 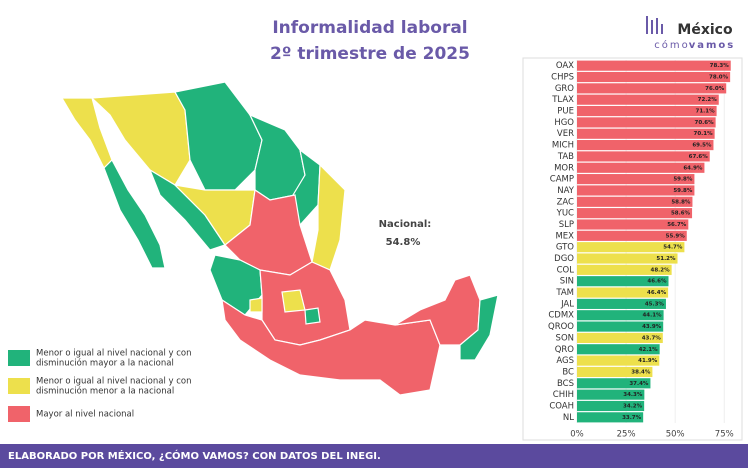 What do you see at coordinates (626, 435) in the screenshot?
I see `x-tick-label: 25%` at bounding box center [626, 435].